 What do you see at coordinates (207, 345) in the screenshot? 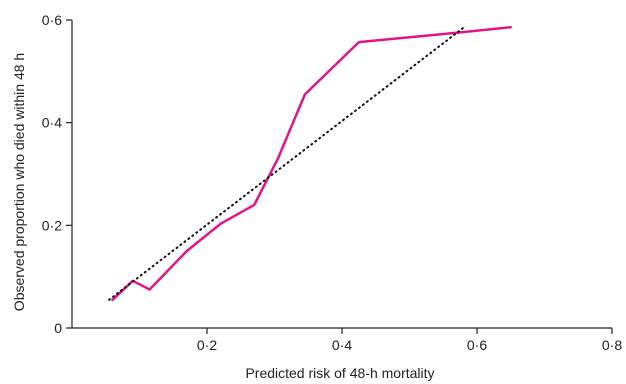
I see `x-tick-label: 0·2` at bounding box center [207, 345].